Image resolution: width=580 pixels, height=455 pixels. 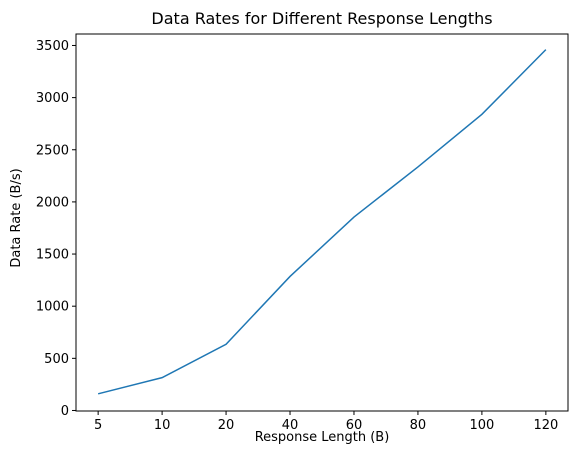 I want to click on x-axis: 5 10 20 40 60 80 100 120, so click(x=326, y=422).